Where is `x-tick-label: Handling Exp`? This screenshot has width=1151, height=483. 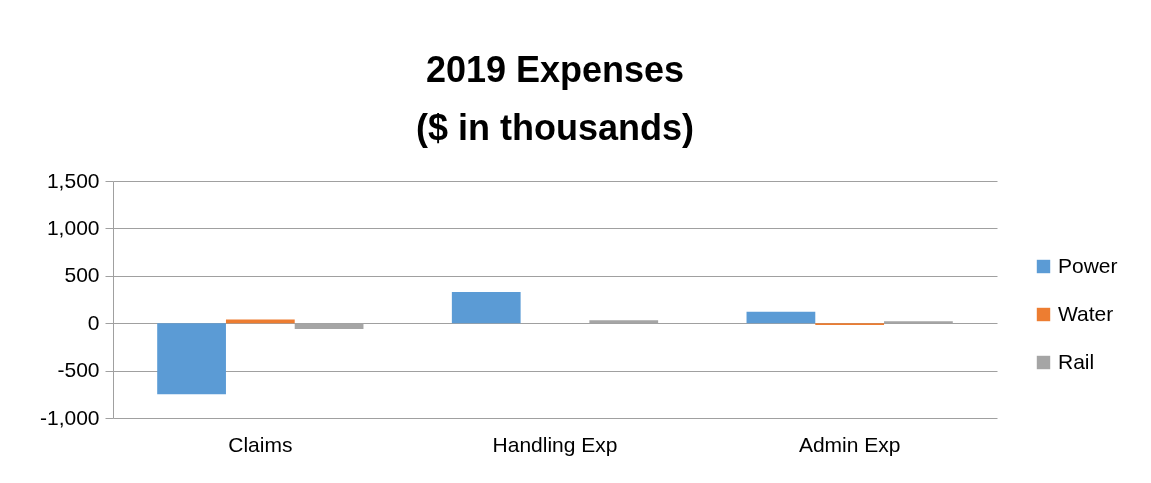
x-tick-label: Handling Exp is located at coordinates (555, 444).